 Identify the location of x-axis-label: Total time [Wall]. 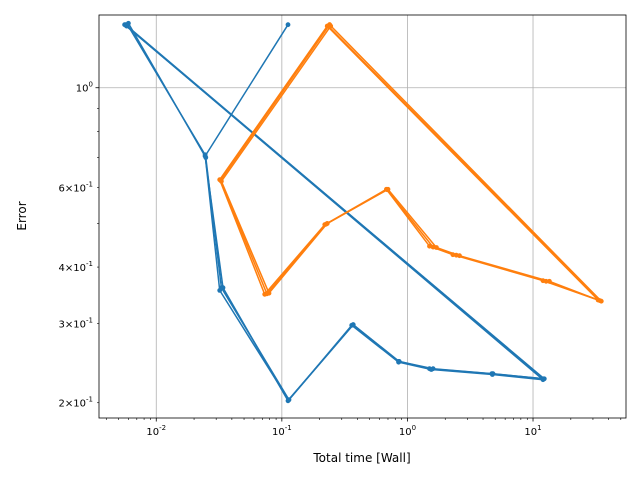
(361, 458).